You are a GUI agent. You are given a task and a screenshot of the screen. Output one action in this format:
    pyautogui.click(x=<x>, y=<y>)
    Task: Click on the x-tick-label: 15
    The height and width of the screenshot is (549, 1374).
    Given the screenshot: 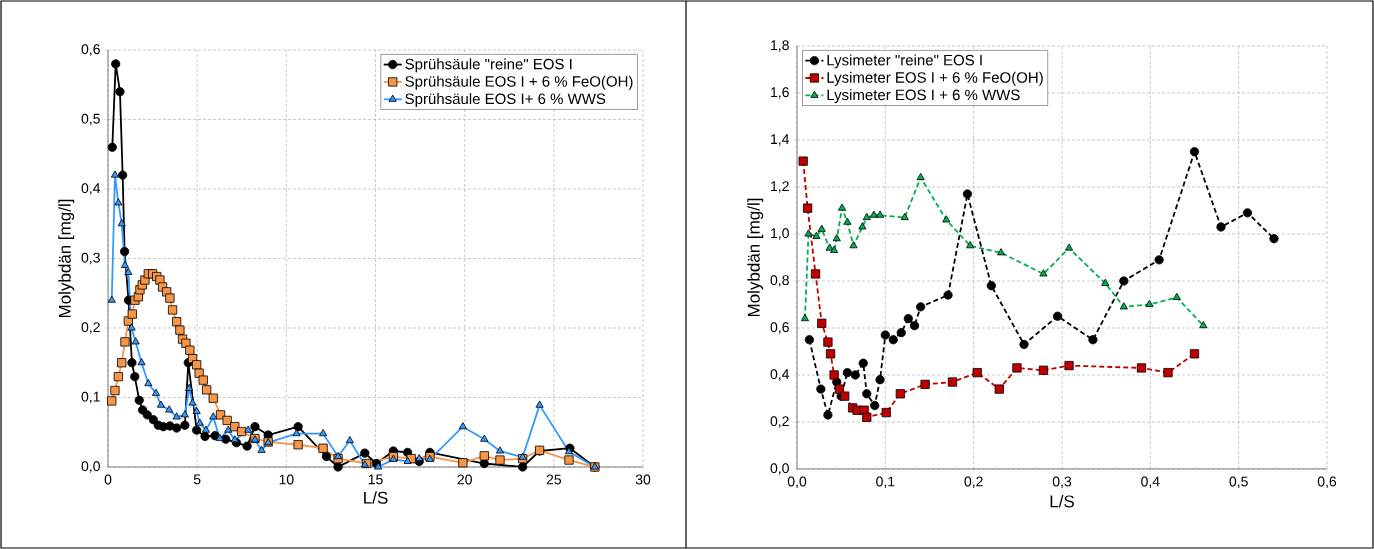 What is the action you would take?
    pyautogui.click(x=375, y=479)
    